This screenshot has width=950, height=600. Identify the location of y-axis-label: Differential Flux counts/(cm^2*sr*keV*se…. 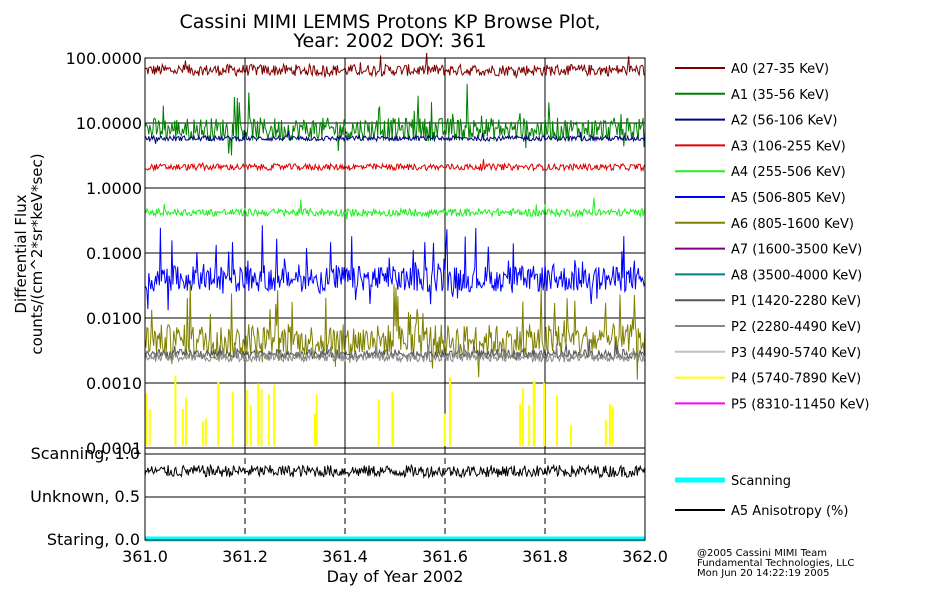
(29, 253).